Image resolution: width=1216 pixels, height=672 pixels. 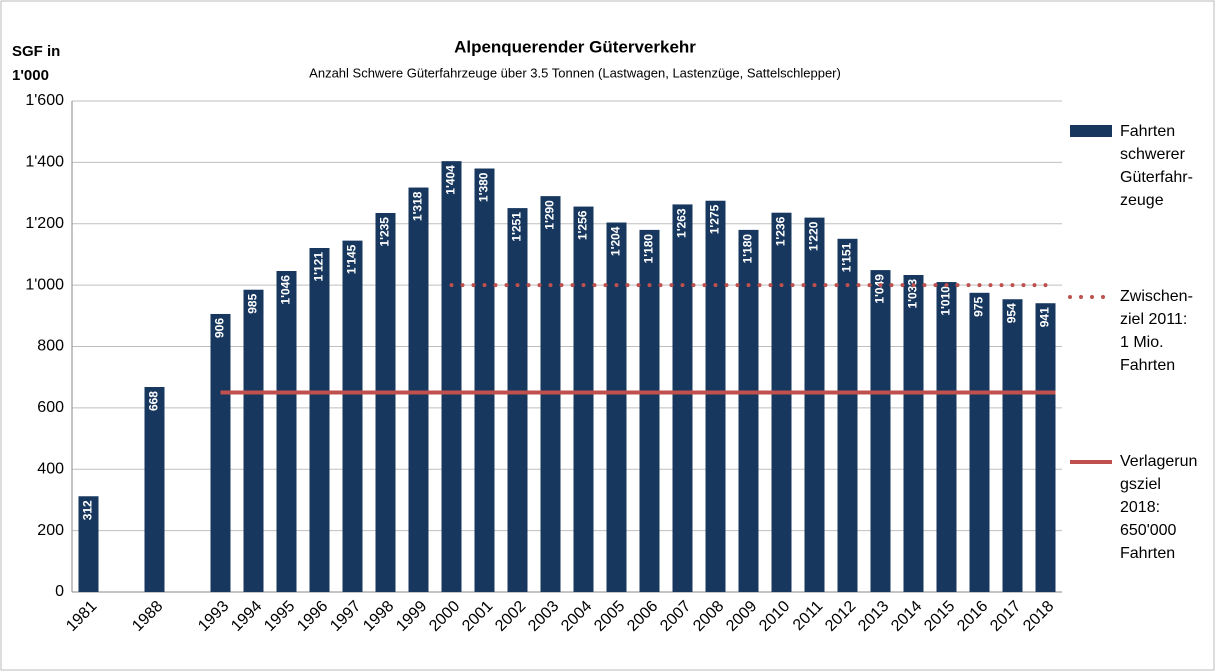 What do you see at coordinates (583, 225) in the screenshot?
I see `value-label: 1'256` at bounding box center [583, 225].